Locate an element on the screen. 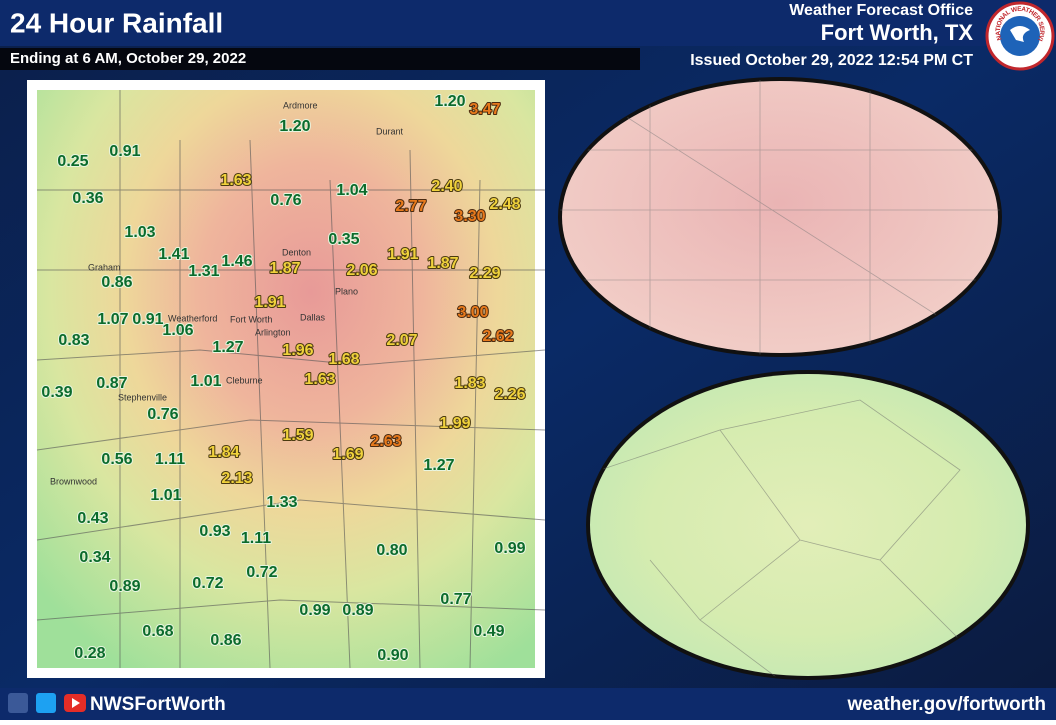 Image resolution: width=1056 pixels, height=725 pixels. rainfall-amount: 1.59 is located at coordinates (297, 435).